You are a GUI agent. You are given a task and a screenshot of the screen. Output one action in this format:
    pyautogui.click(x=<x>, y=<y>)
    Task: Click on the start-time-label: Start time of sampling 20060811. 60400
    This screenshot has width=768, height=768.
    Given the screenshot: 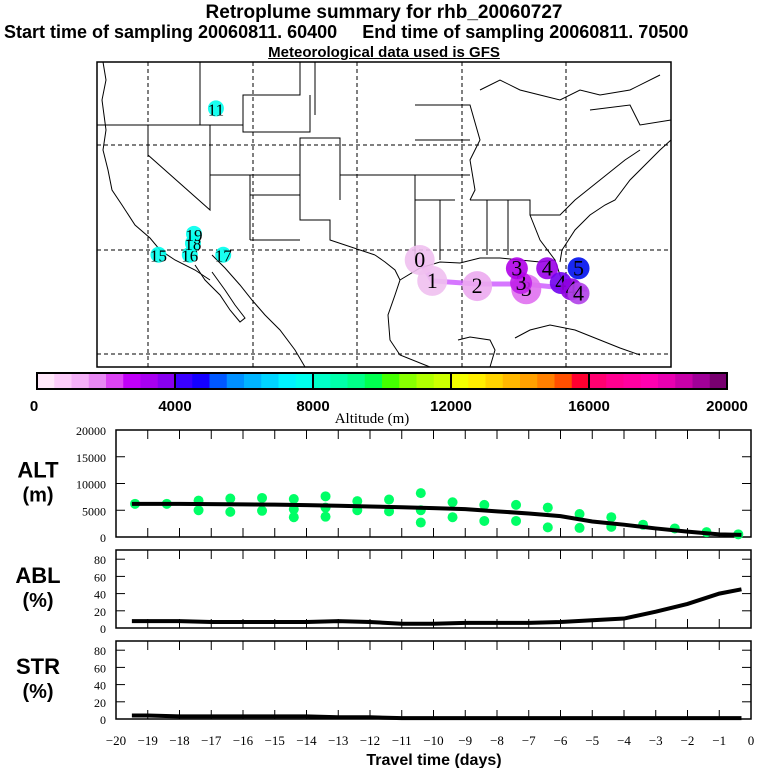 What is the action you would take?
    pyautogui.click(x=171, y=32)
    